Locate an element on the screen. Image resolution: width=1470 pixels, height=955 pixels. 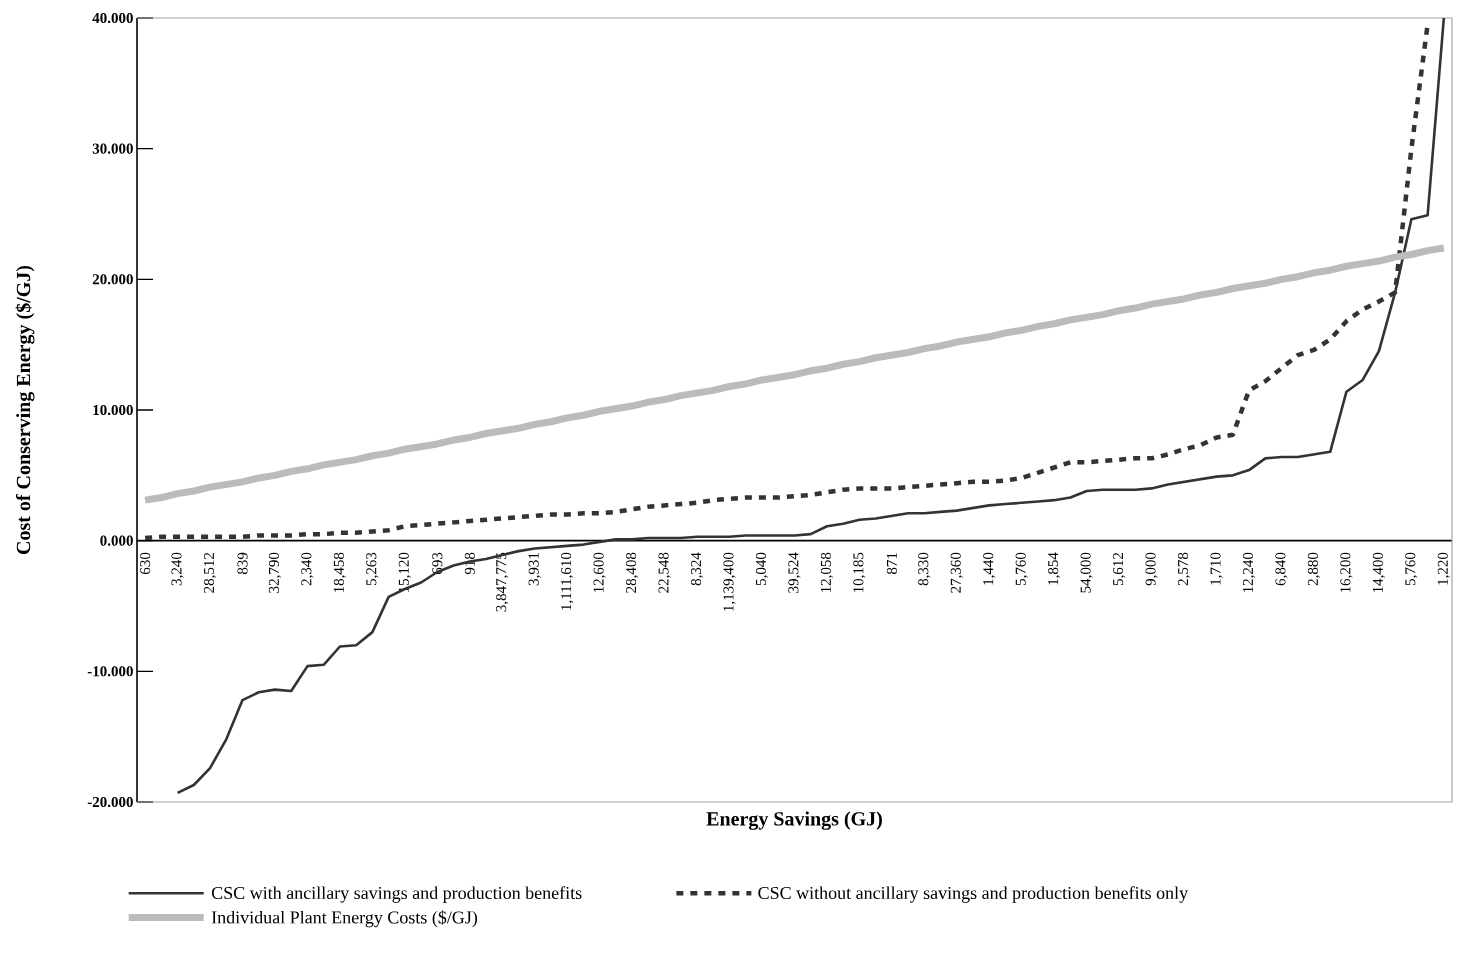
x-tick-label: 15,120 is located at coordinates (405, 572).